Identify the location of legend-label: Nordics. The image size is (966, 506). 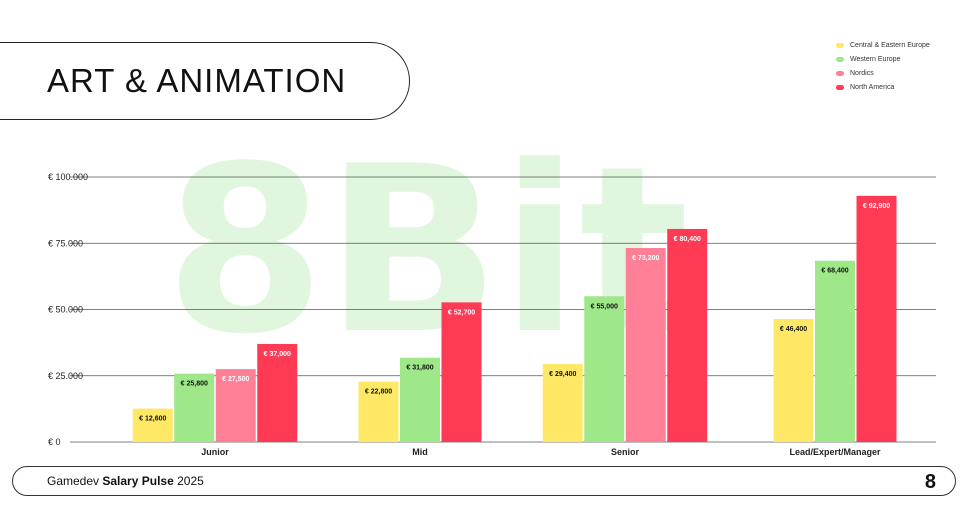
(862, 73).